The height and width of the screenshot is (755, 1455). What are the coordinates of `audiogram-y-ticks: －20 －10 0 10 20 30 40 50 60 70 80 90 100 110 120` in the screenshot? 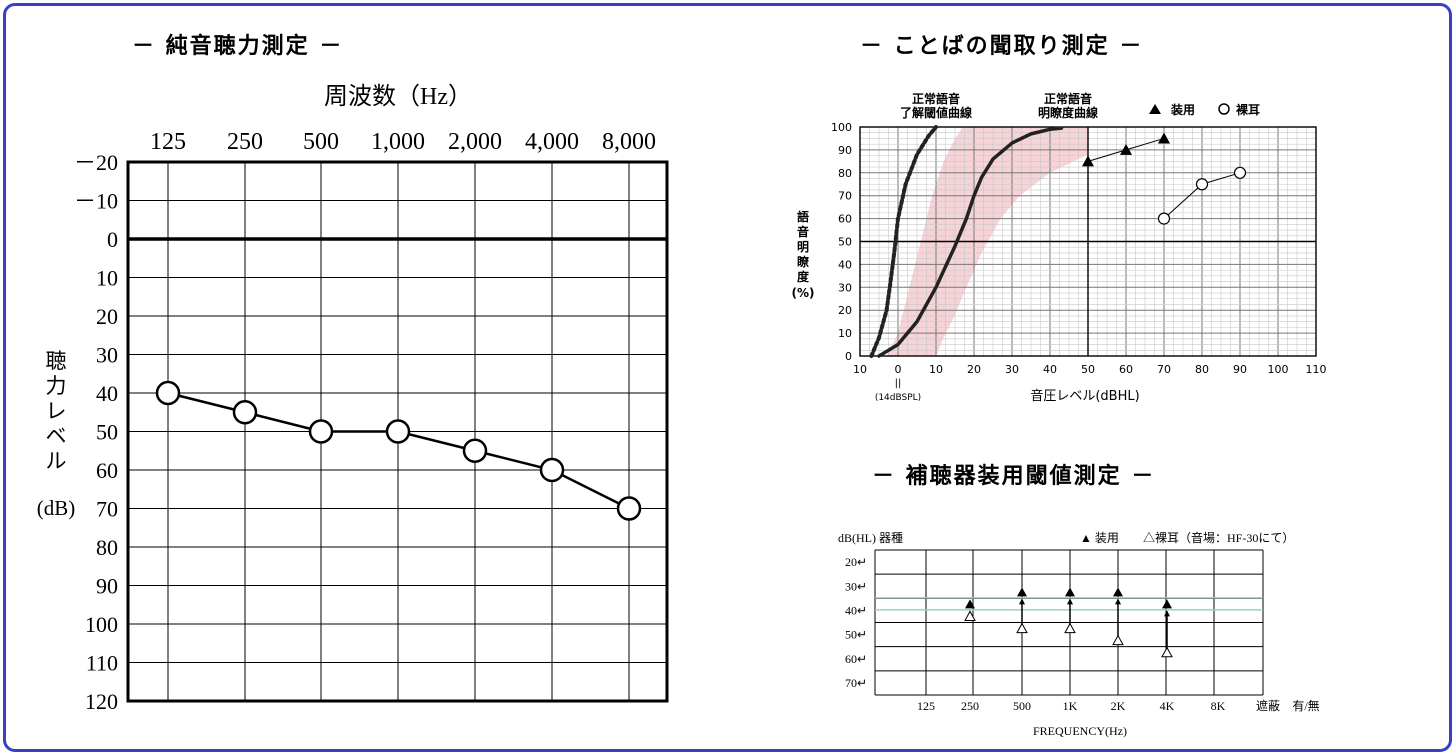 It's located at (96, 432).